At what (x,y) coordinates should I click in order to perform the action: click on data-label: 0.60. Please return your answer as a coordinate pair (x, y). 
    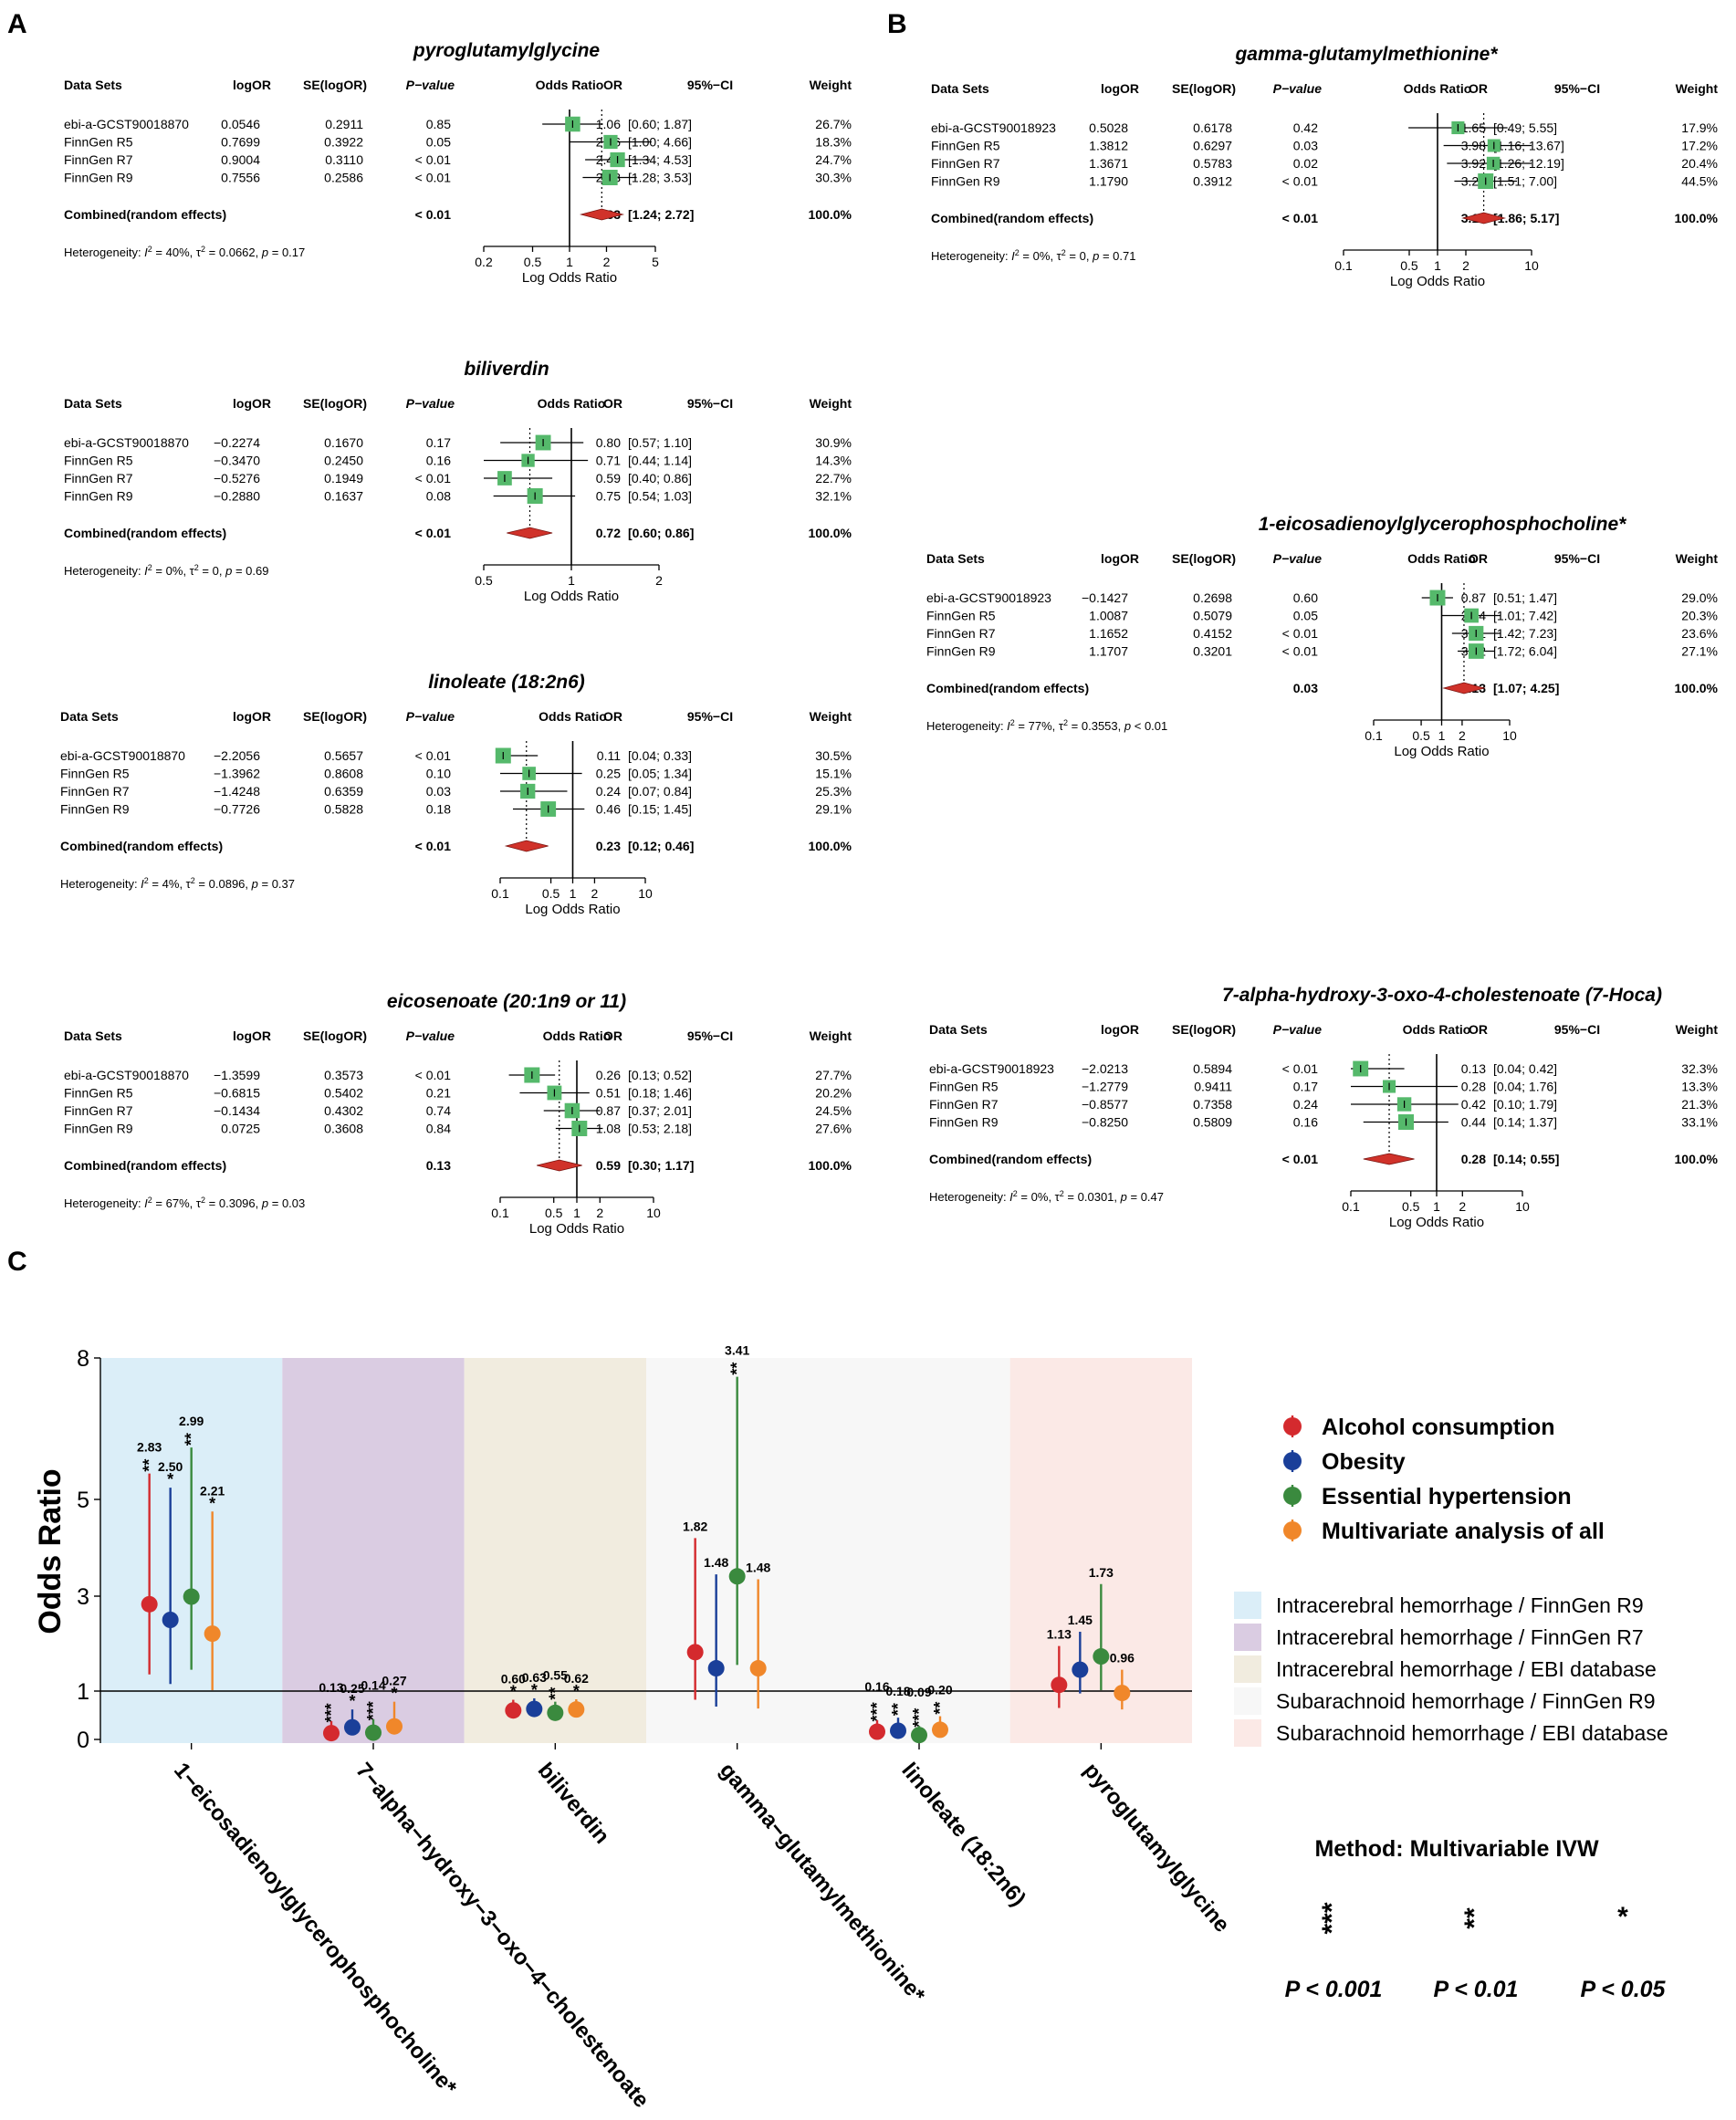
    Looking at the image, I should click on (513, 1680).